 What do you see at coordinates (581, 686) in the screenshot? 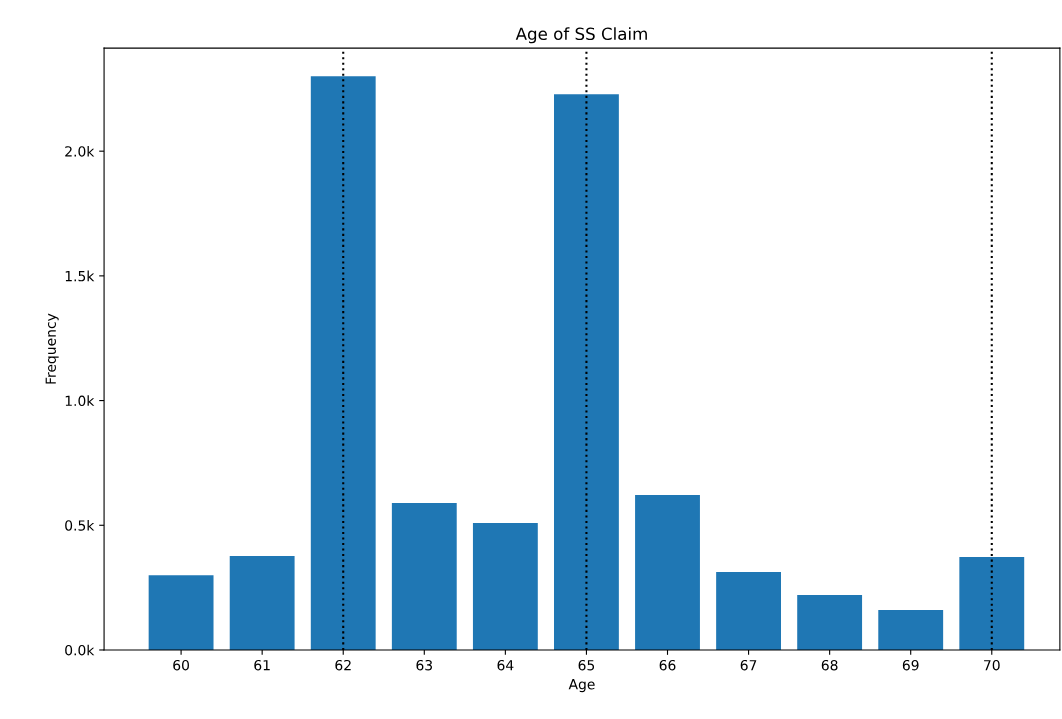
I see `x-axis-title: Age` at bounding box center [581, 686].